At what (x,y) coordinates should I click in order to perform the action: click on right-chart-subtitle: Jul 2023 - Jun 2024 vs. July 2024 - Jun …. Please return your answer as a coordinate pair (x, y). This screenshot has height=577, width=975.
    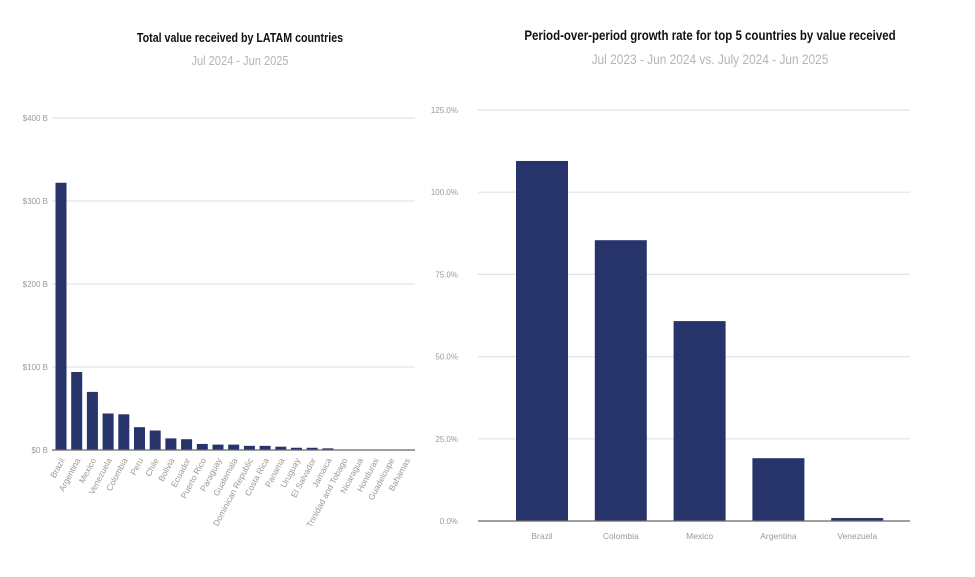
    Looking at the image, I should click on (710, 59).